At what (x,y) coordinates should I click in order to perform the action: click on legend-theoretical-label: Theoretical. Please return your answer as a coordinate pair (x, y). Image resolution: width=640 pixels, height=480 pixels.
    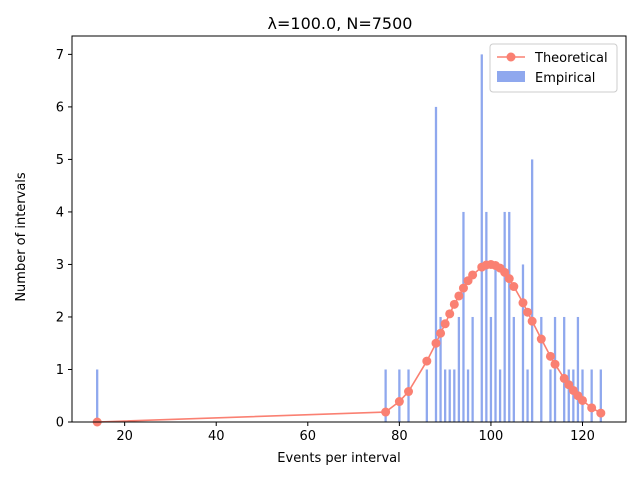
    Looking at the image, I should click on (571, 58).